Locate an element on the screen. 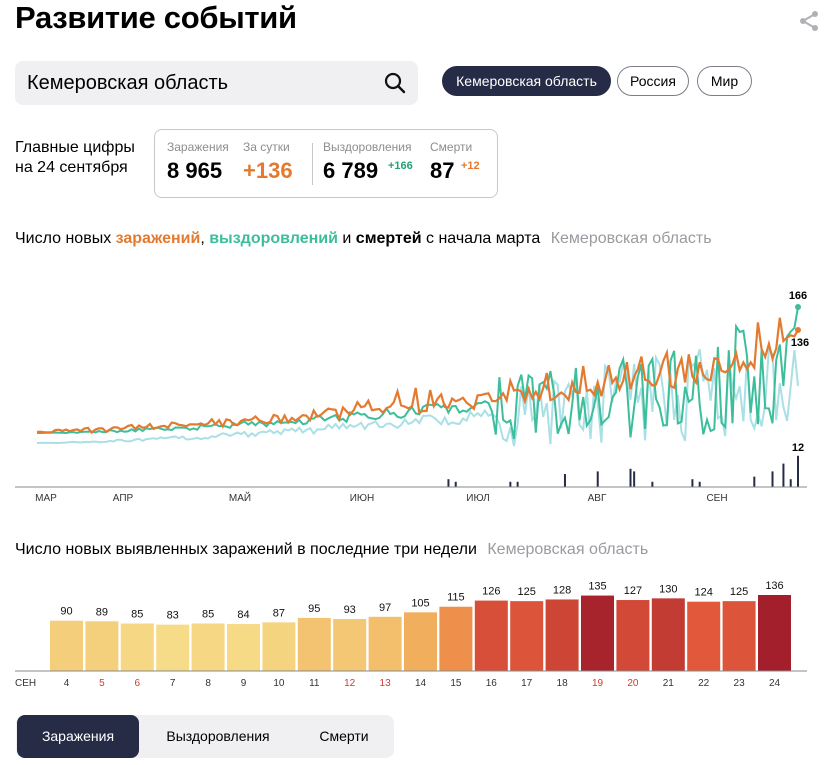 Image resolution: width=830 pixels, height=765 pixels. deaths-delta: +12 is located at coordinates (470, 166).